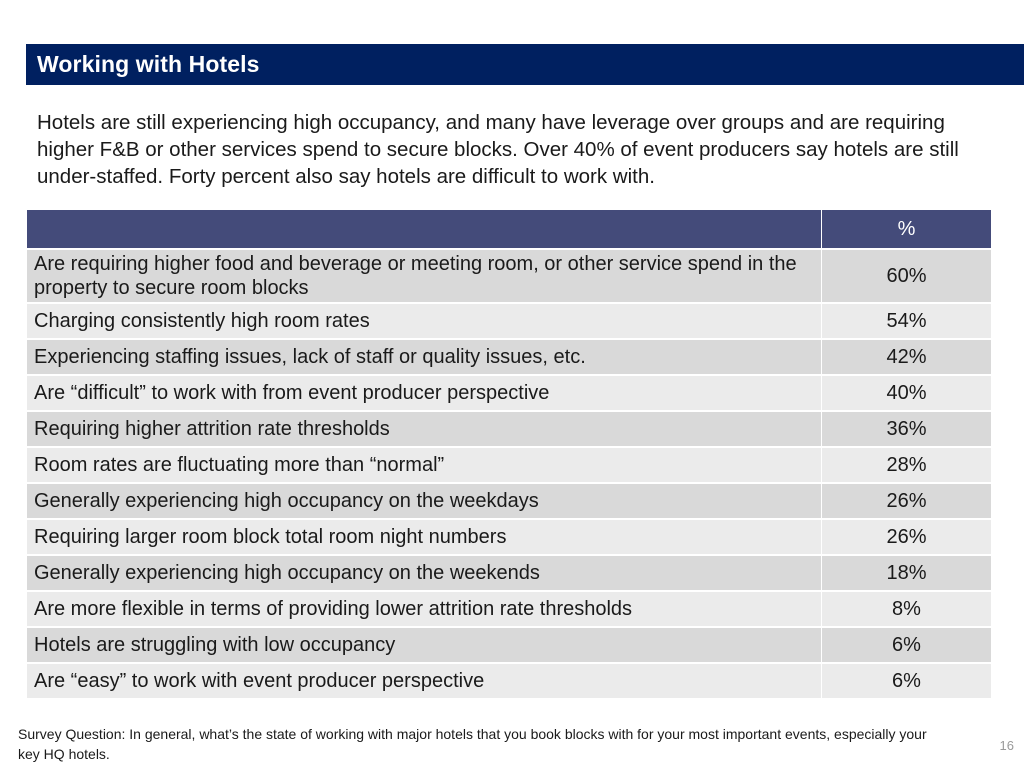  What do you see at coordinates (906, 393) in the screenshot?
I see `row-value: 40%` at bounding box center [906, 393].